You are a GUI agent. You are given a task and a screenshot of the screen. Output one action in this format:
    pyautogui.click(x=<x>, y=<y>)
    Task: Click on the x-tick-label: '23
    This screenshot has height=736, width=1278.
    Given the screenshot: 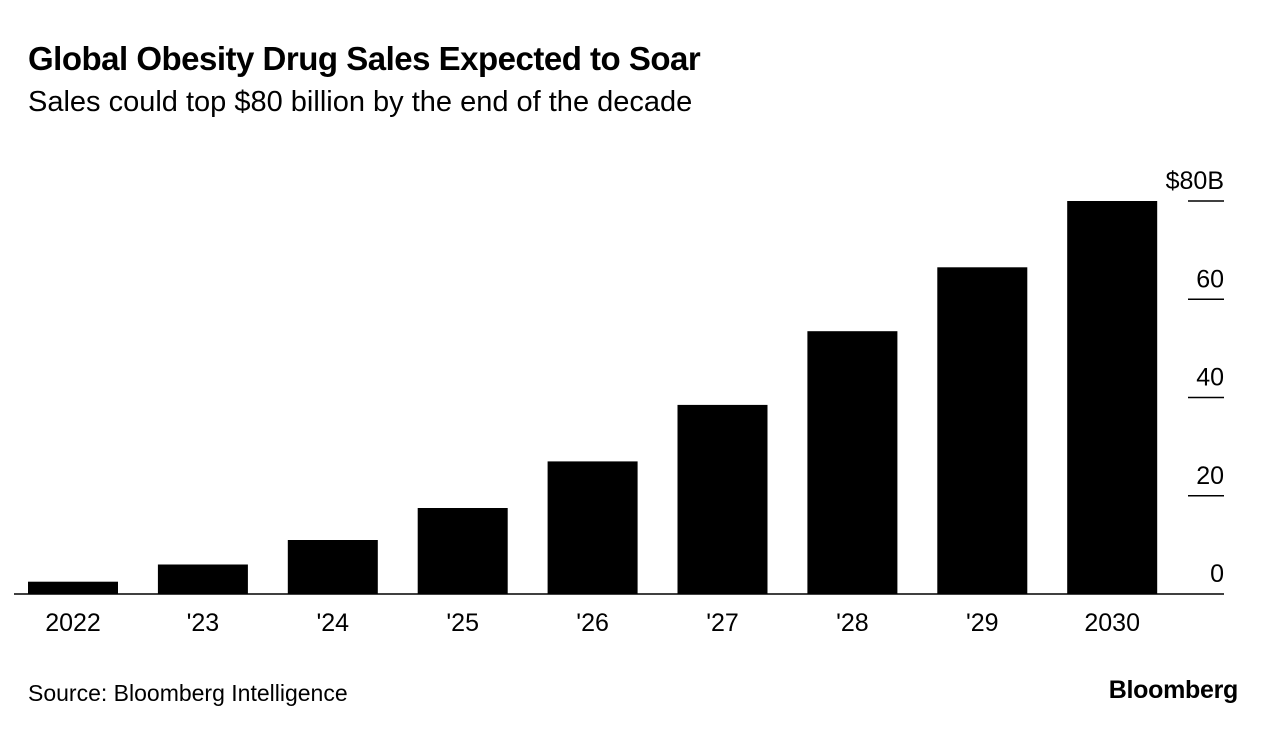 What is the action you would take?
    pyautogui.click(x=203, y=623)
    